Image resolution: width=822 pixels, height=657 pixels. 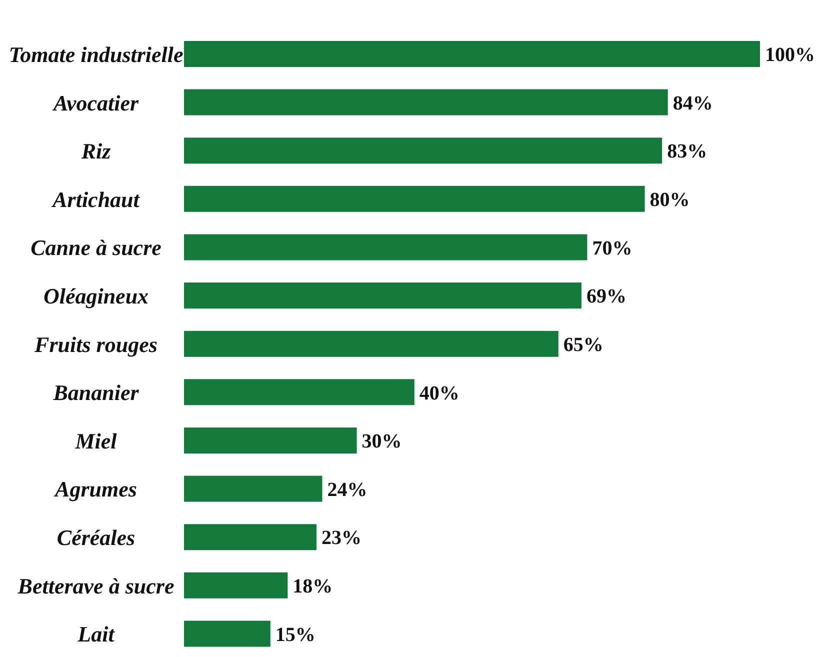 I want to click on y-tick-label: Betterave à sucre, so click(x=95, y=585).